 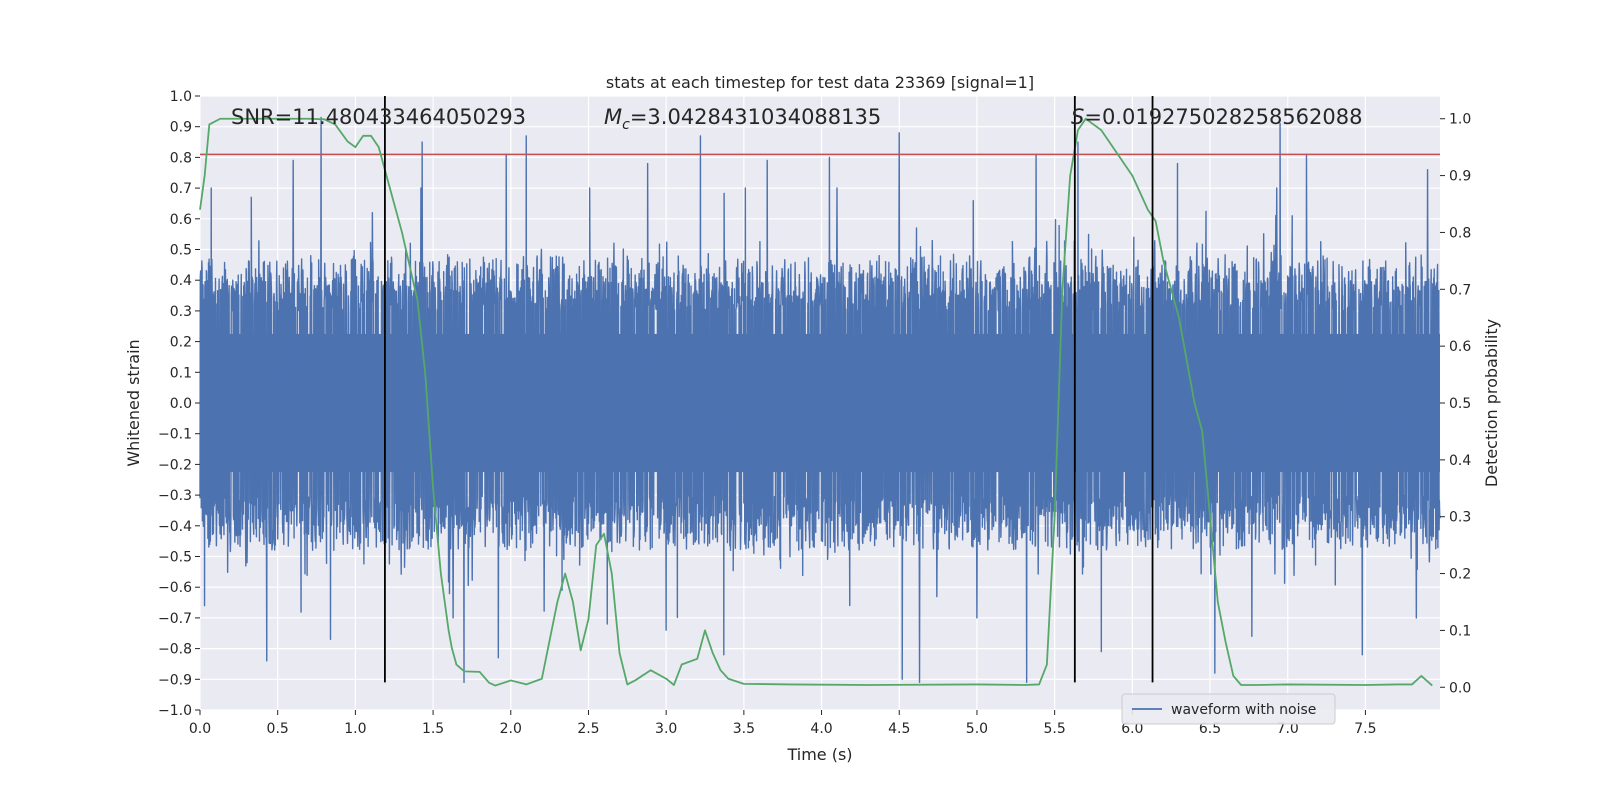 What do you see at coordinates (899, 729) in the screenshot?
I see `x-tick-label: 4.5` at bounding box center [899, 729].